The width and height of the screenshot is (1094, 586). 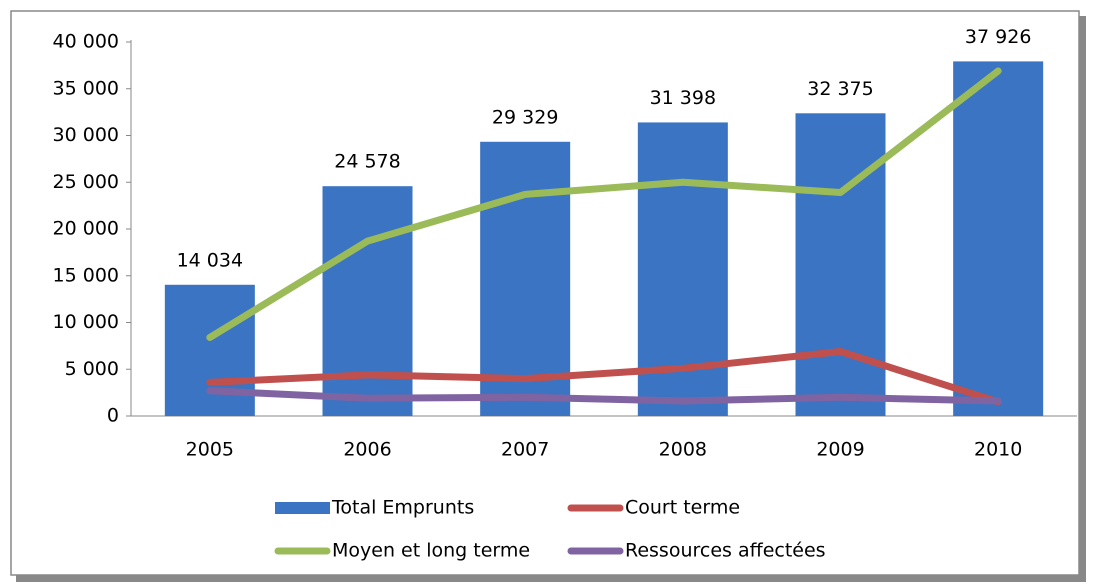 What do you see at coordinates (113, 416) in the screenshot?
I see `y-tick-label: 0` at bounding box center [113, 416].